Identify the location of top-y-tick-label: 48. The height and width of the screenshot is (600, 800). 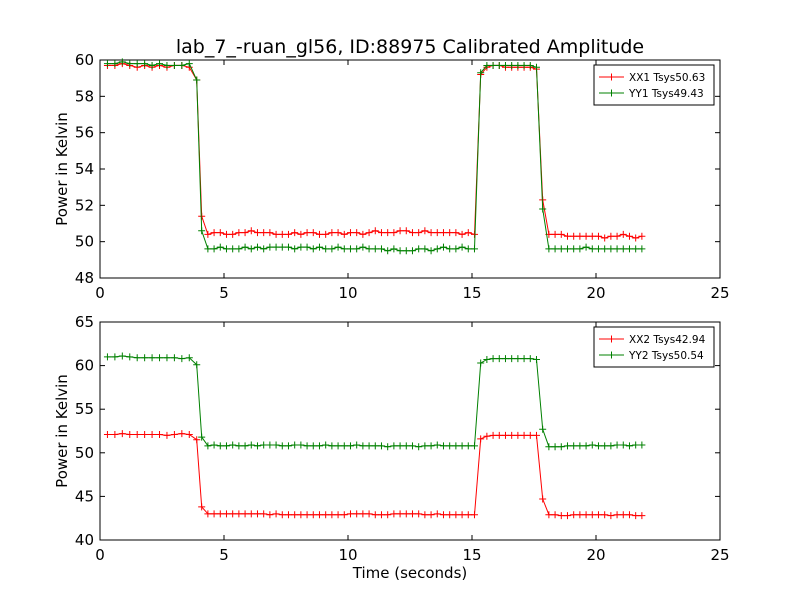
(84, 278).